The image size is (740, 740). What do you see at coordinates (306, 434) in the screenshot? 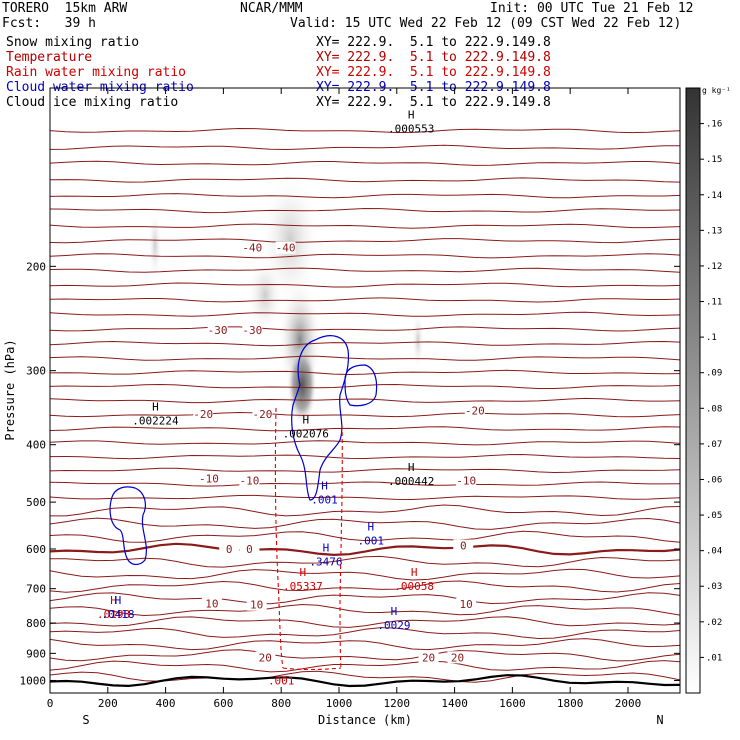
I see `maximum-value: .002076` at bounding box center [306, 434].